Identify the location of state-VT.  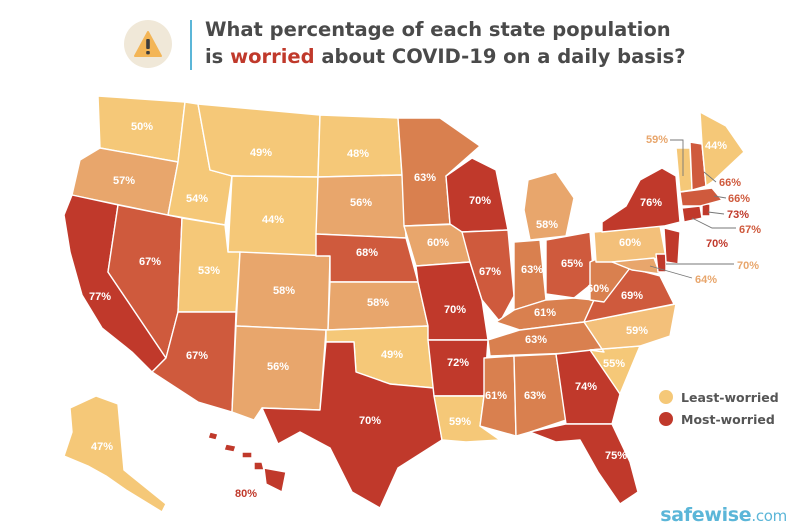
(684, 170).